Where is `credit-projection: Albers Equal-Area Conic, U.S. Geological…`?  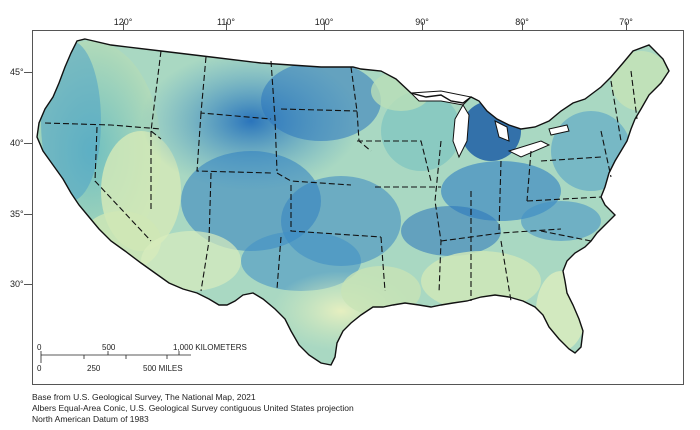
credit-projection: Albers Equal-Area Conic, U.S. Geological… is located at coordinates (193, 408).